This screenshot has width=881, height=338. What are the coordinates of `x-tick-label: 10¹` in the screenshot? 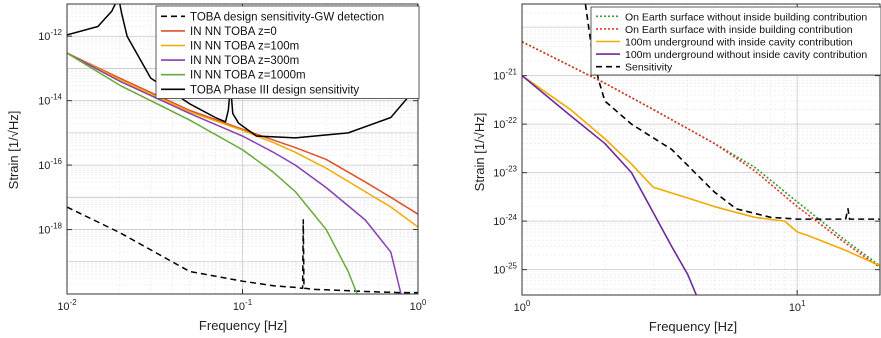 It's located at (797, 306).